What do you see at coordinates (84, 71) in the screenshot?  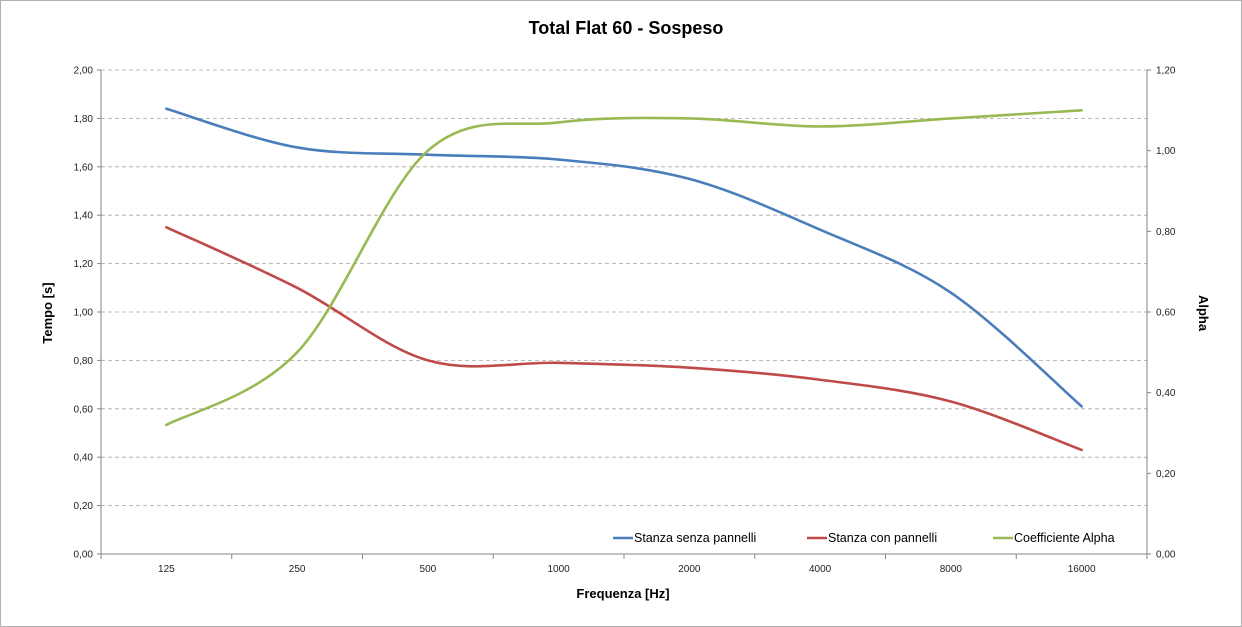 I see `y-tick-label: 2,00` at bounding box center [84, 71].